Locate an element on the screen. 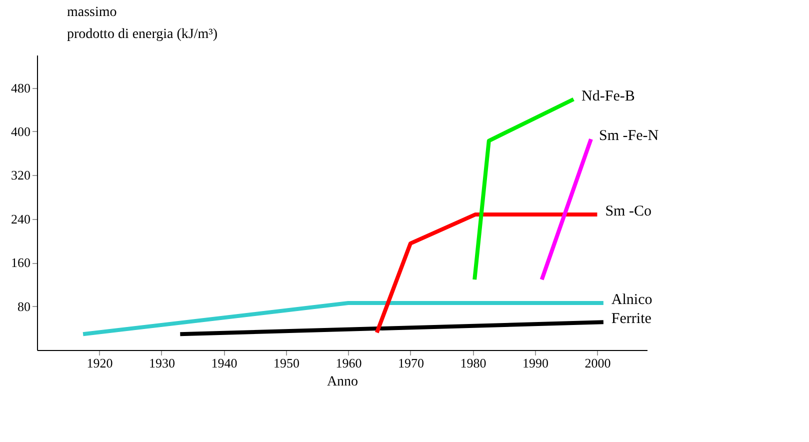  series-label: Alnico is located at coordinates (631, 300).